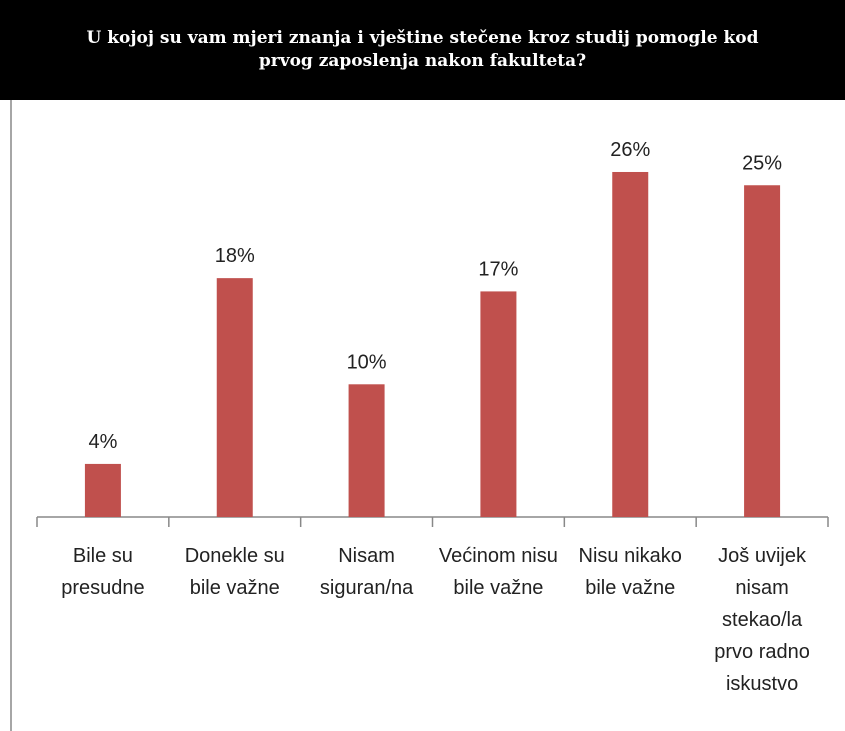 This screenshot has height=731, width=845. I want to click on x-tick-label: Nisu nikako bile važne, so click(630, 572).